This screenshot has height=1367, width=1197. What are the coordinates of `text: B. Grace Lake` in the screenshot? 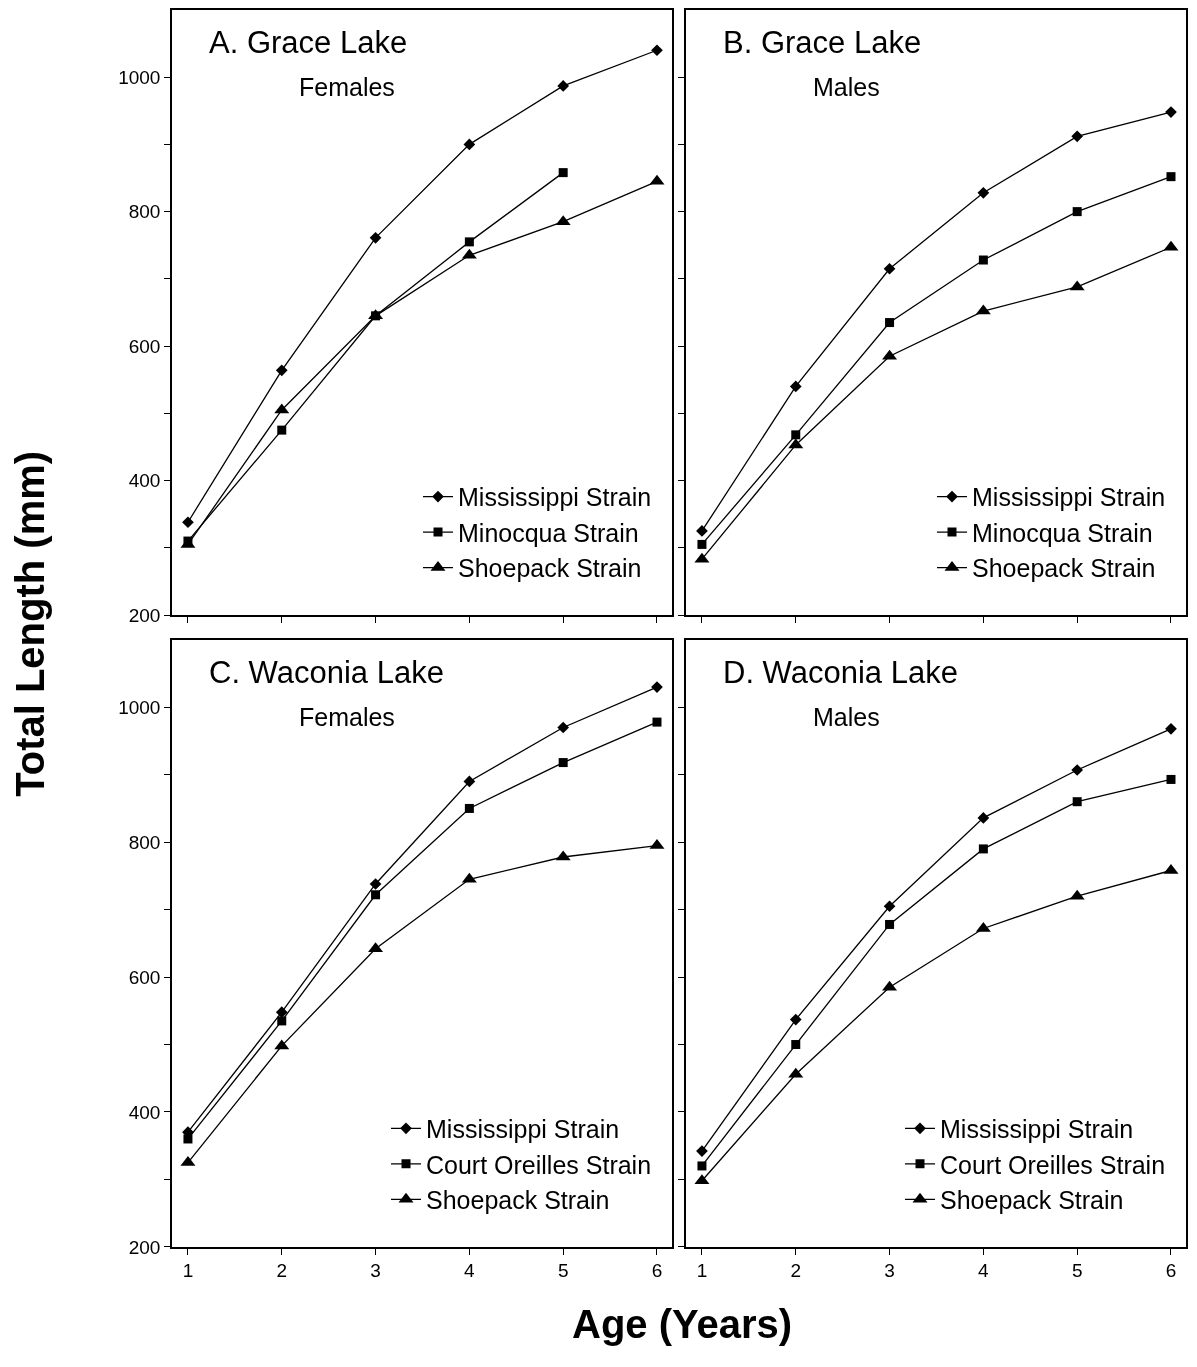 It's located at (822, 42).